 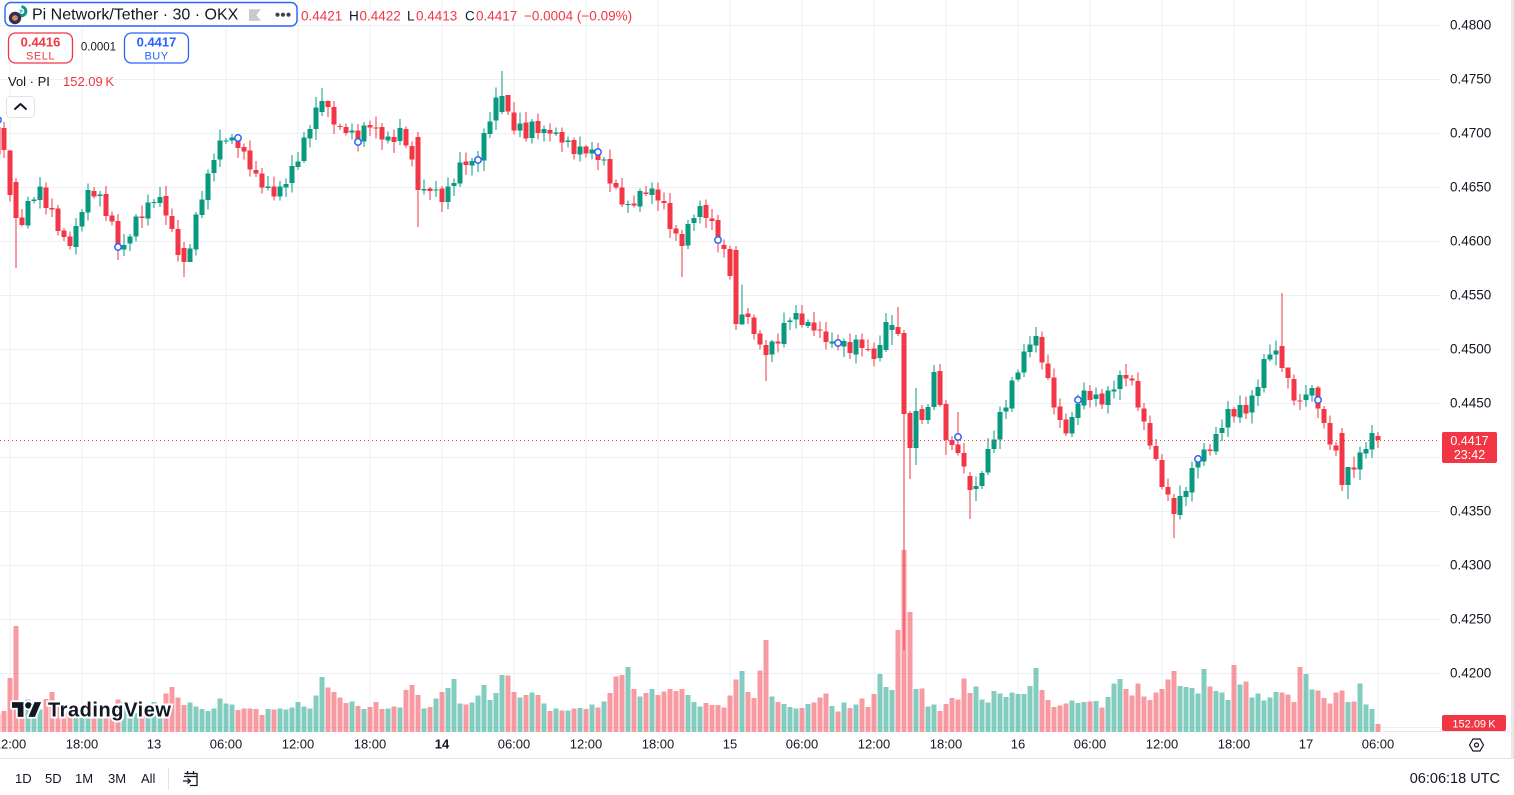 I want to click on svg-text: 0.4650, so click(x=1470, y=187).